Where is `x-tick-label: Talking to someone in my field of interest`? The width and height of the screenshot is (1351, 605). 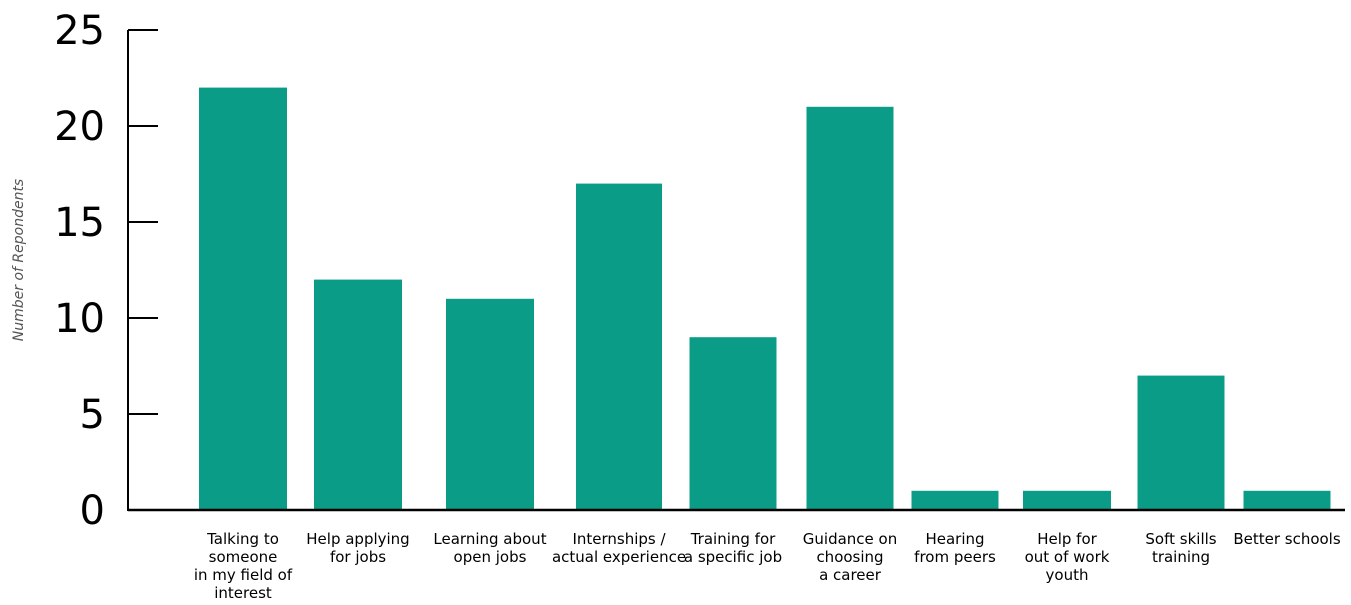
x-tick-label: Talking to someone in my field of interest is located at coordinates (243, 566).